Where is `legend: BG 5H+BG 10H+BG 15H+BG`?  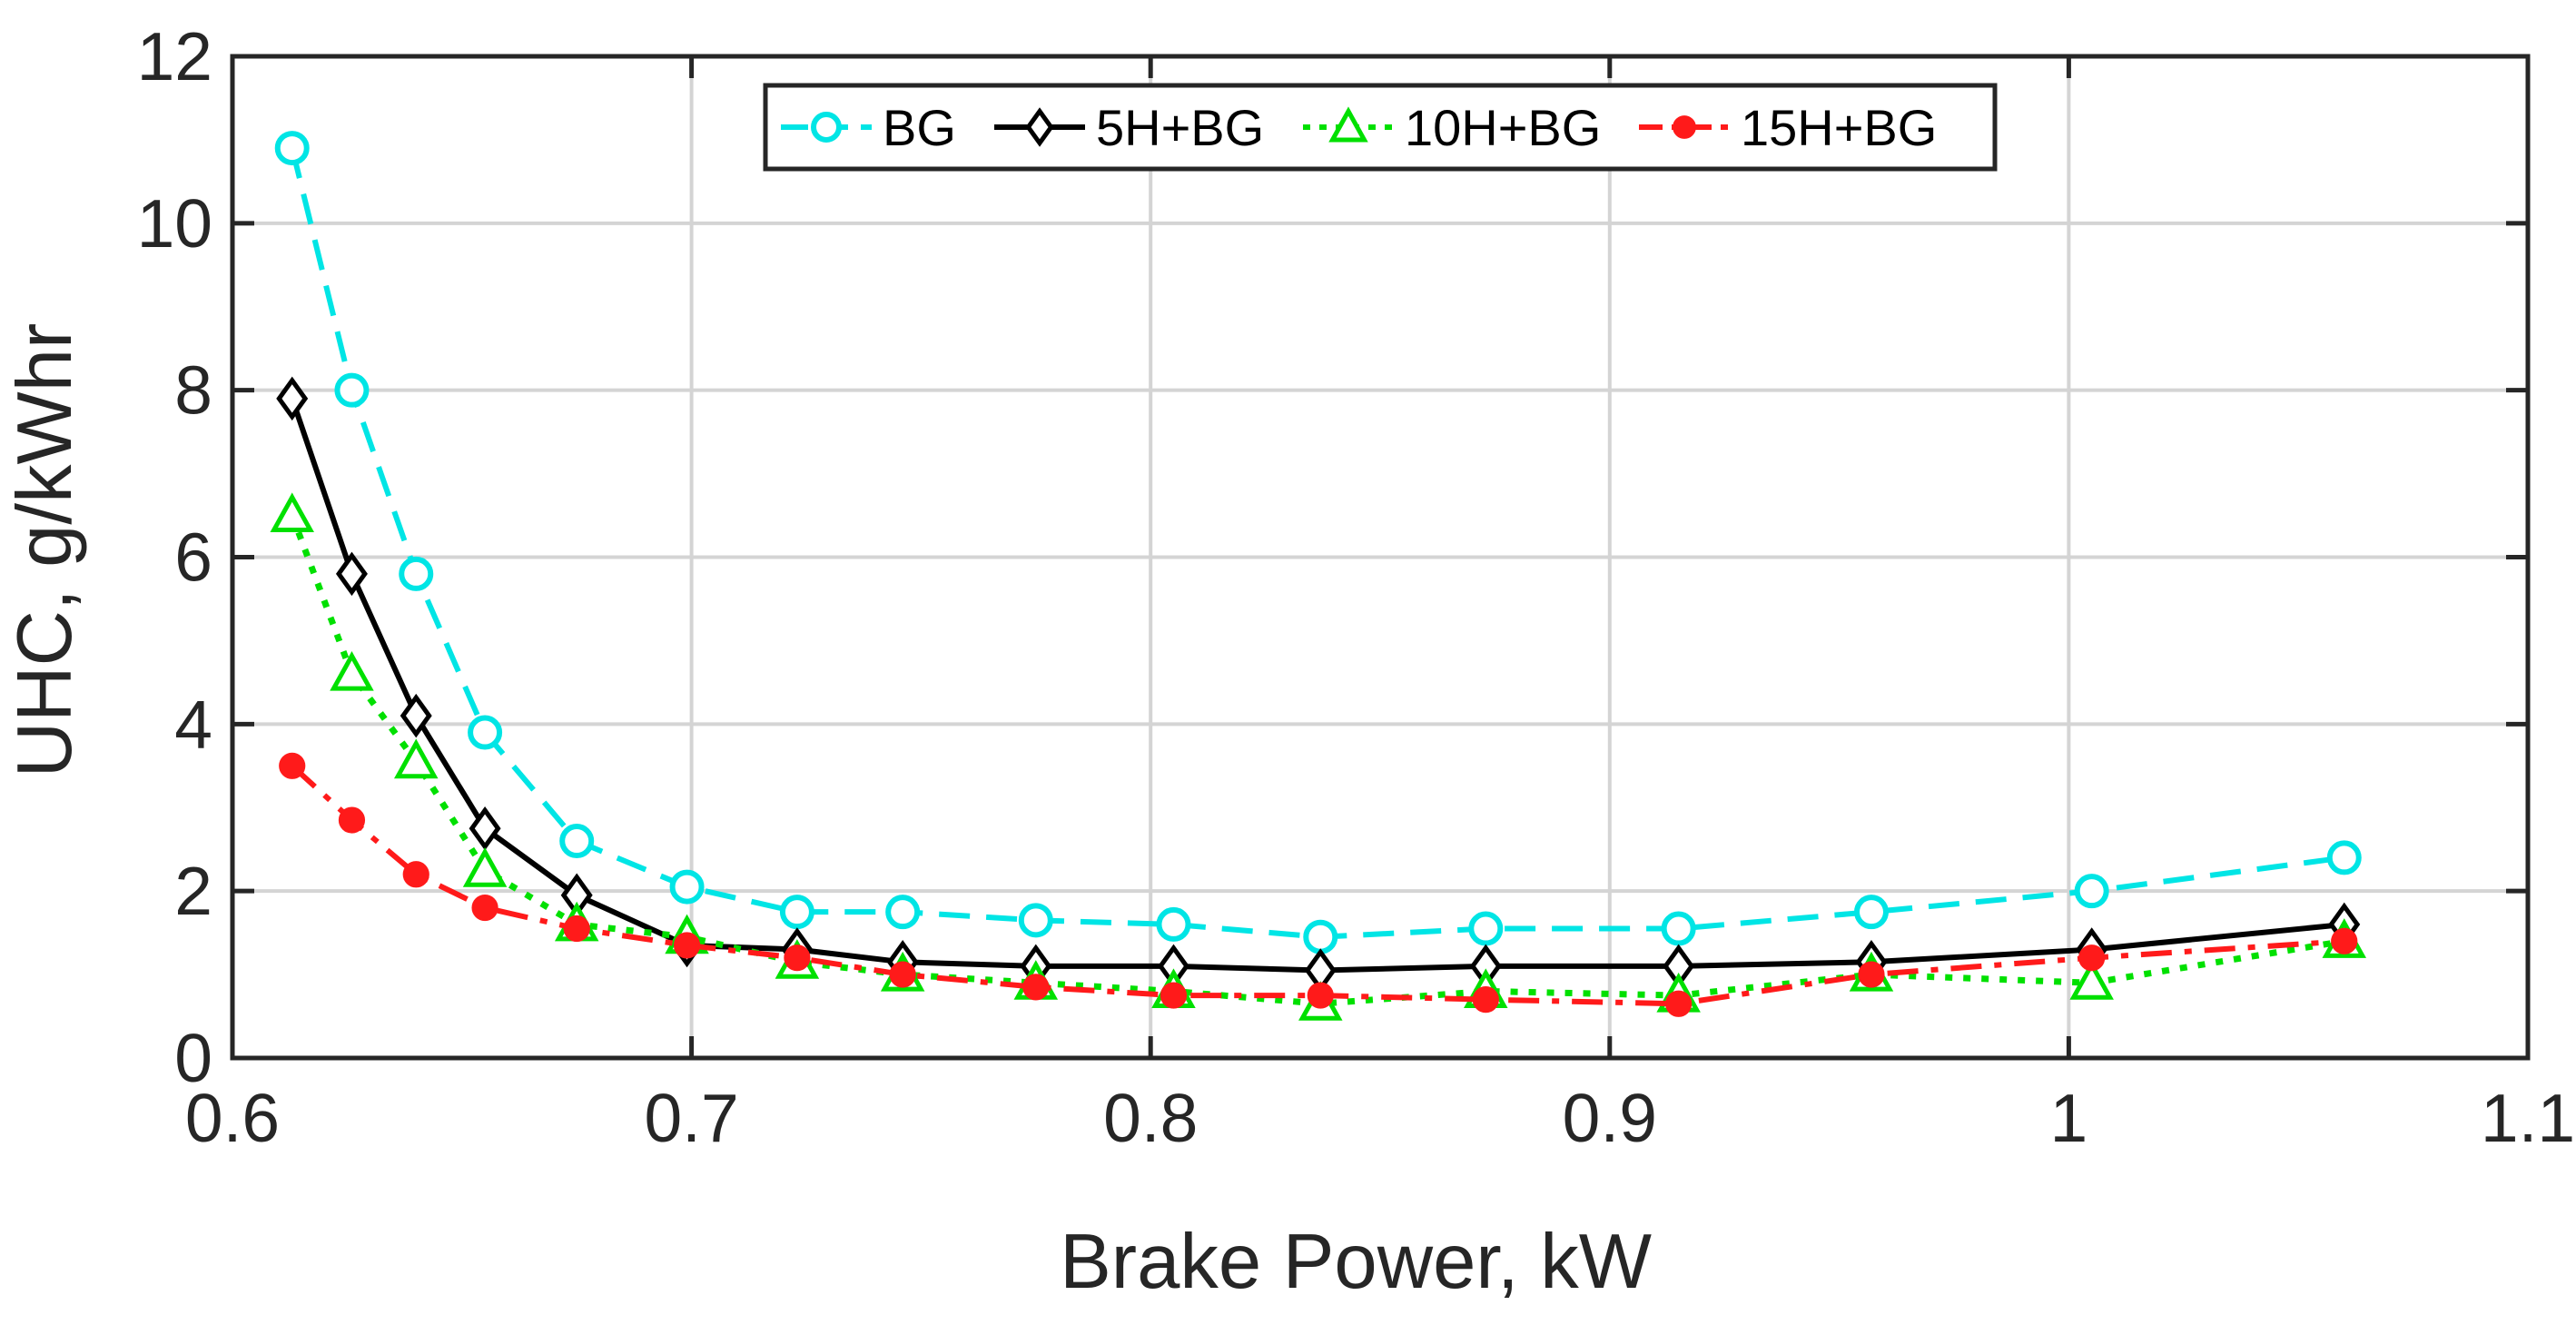 legend: BG 5H+BG 10H+BG 15H+BG is located at coordinates (1380, 128).